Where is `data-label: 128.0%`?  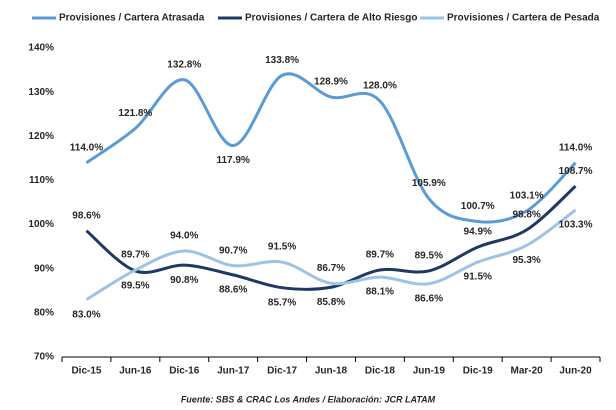
data-label: 128.0% is located at coordinates (380, 86).